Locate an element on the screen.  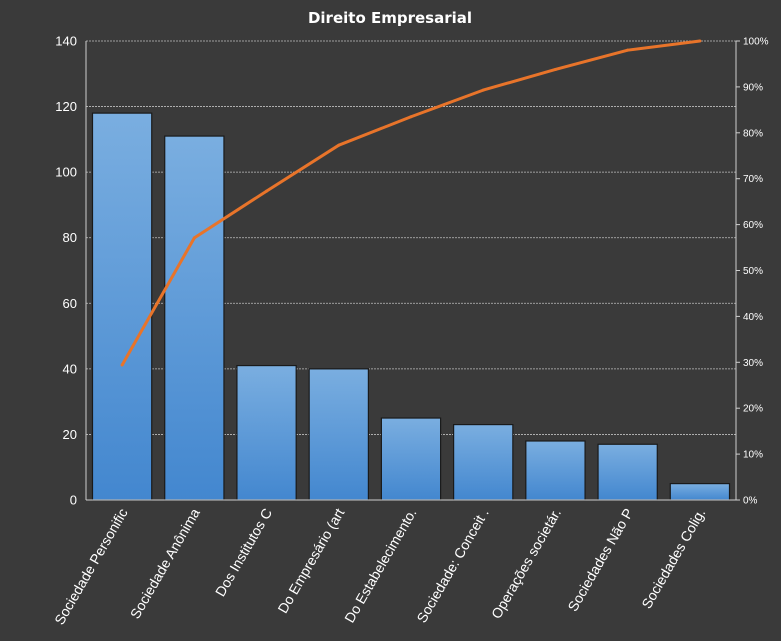
y2-tick-label: 60% is located at coordinates (753, 225).